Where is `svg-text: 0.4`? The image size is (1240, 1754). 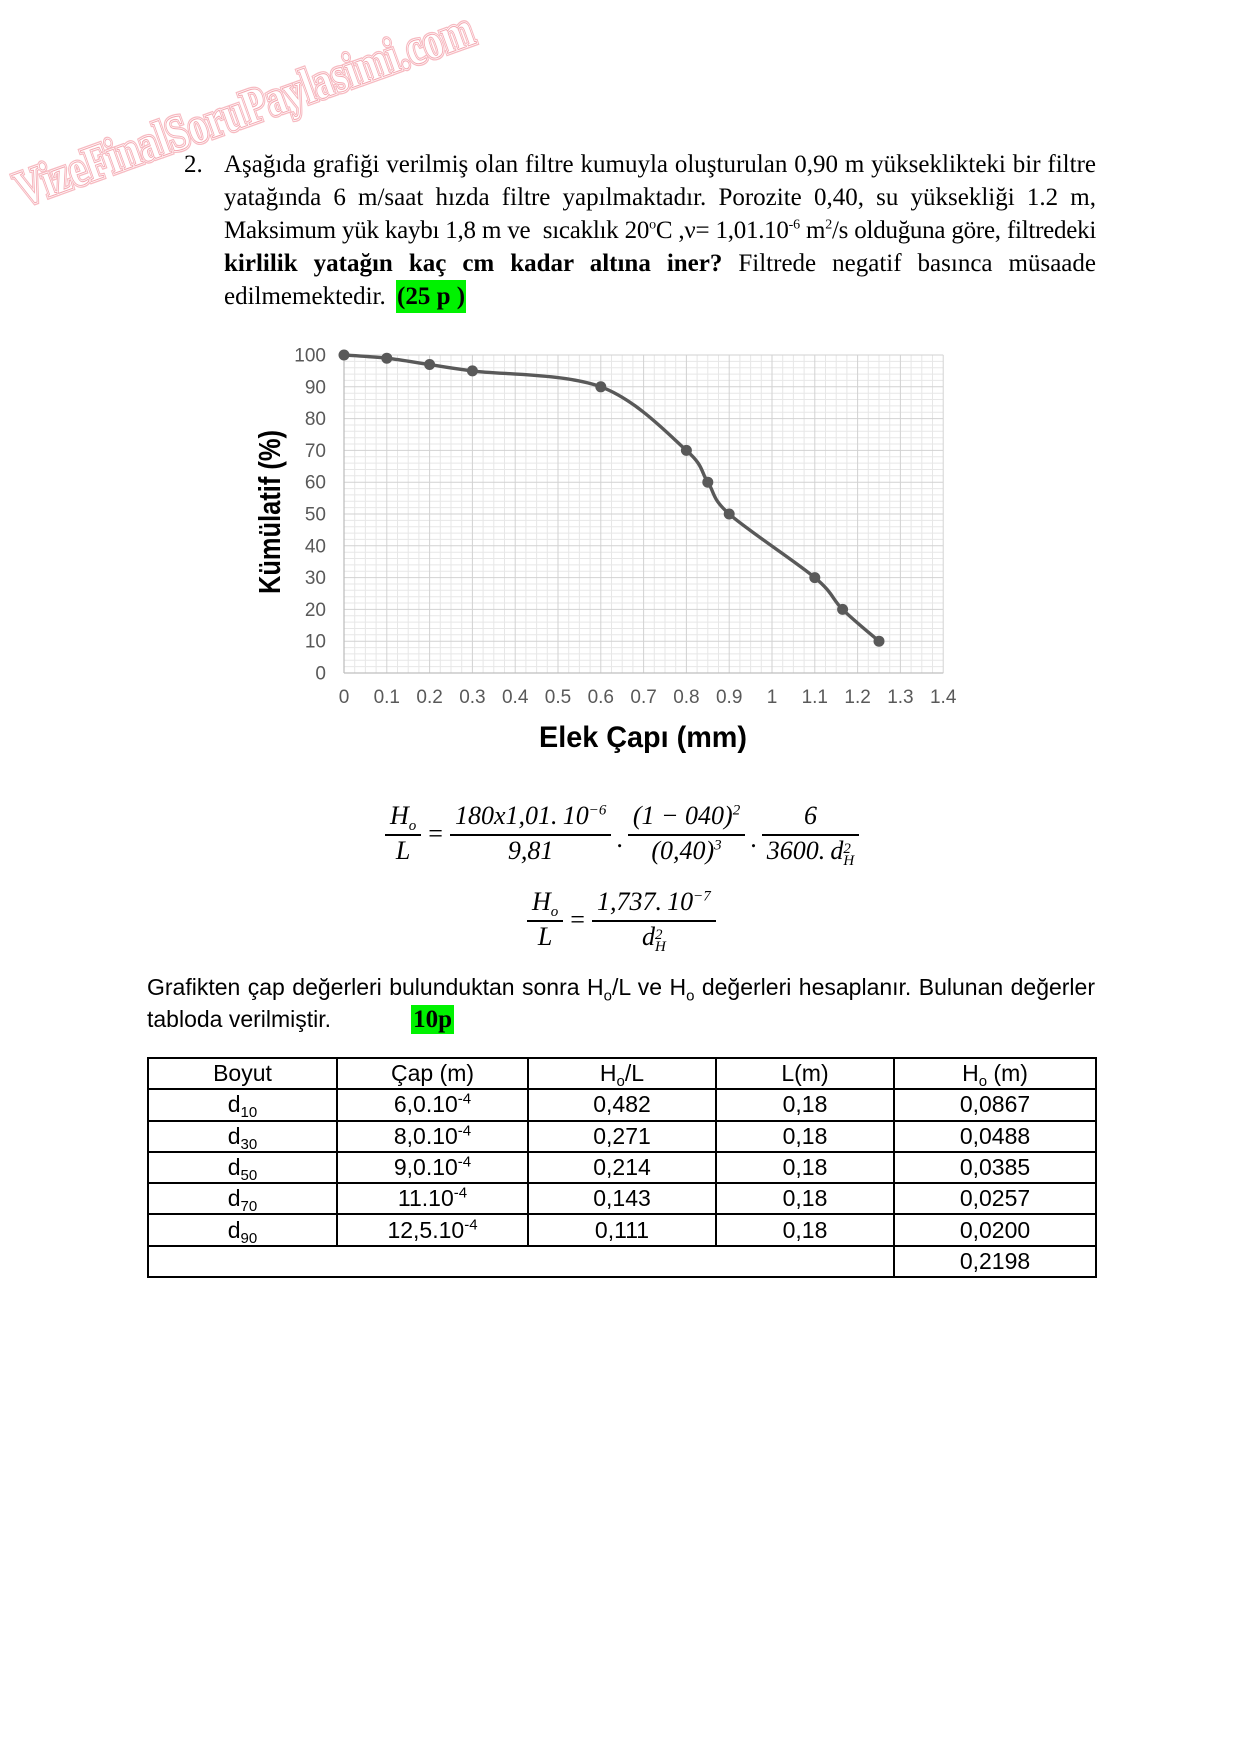 svg-text: 0.4 is located at coordinates (515, 697).